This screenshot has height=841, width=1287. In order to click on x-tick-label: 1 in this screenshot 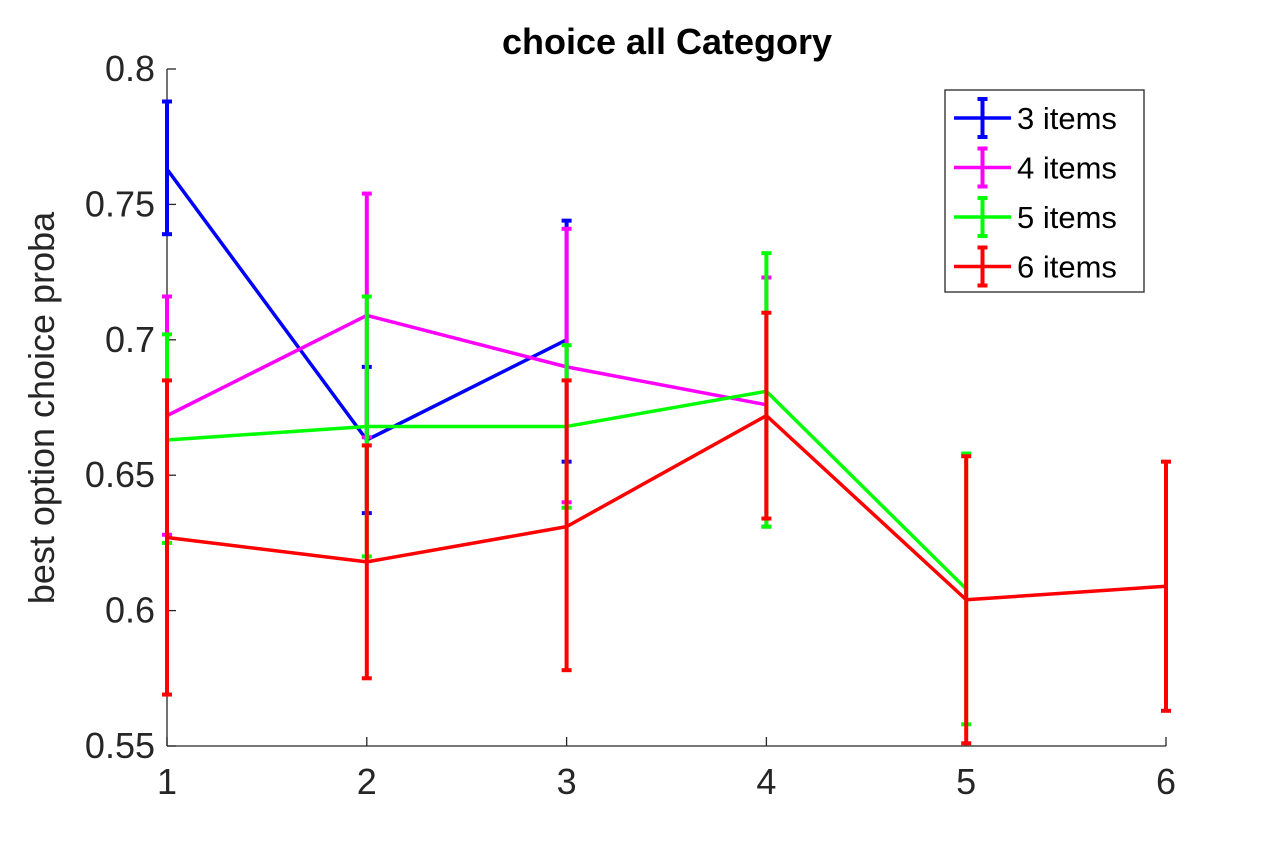, I will do `click(167, 781)`.